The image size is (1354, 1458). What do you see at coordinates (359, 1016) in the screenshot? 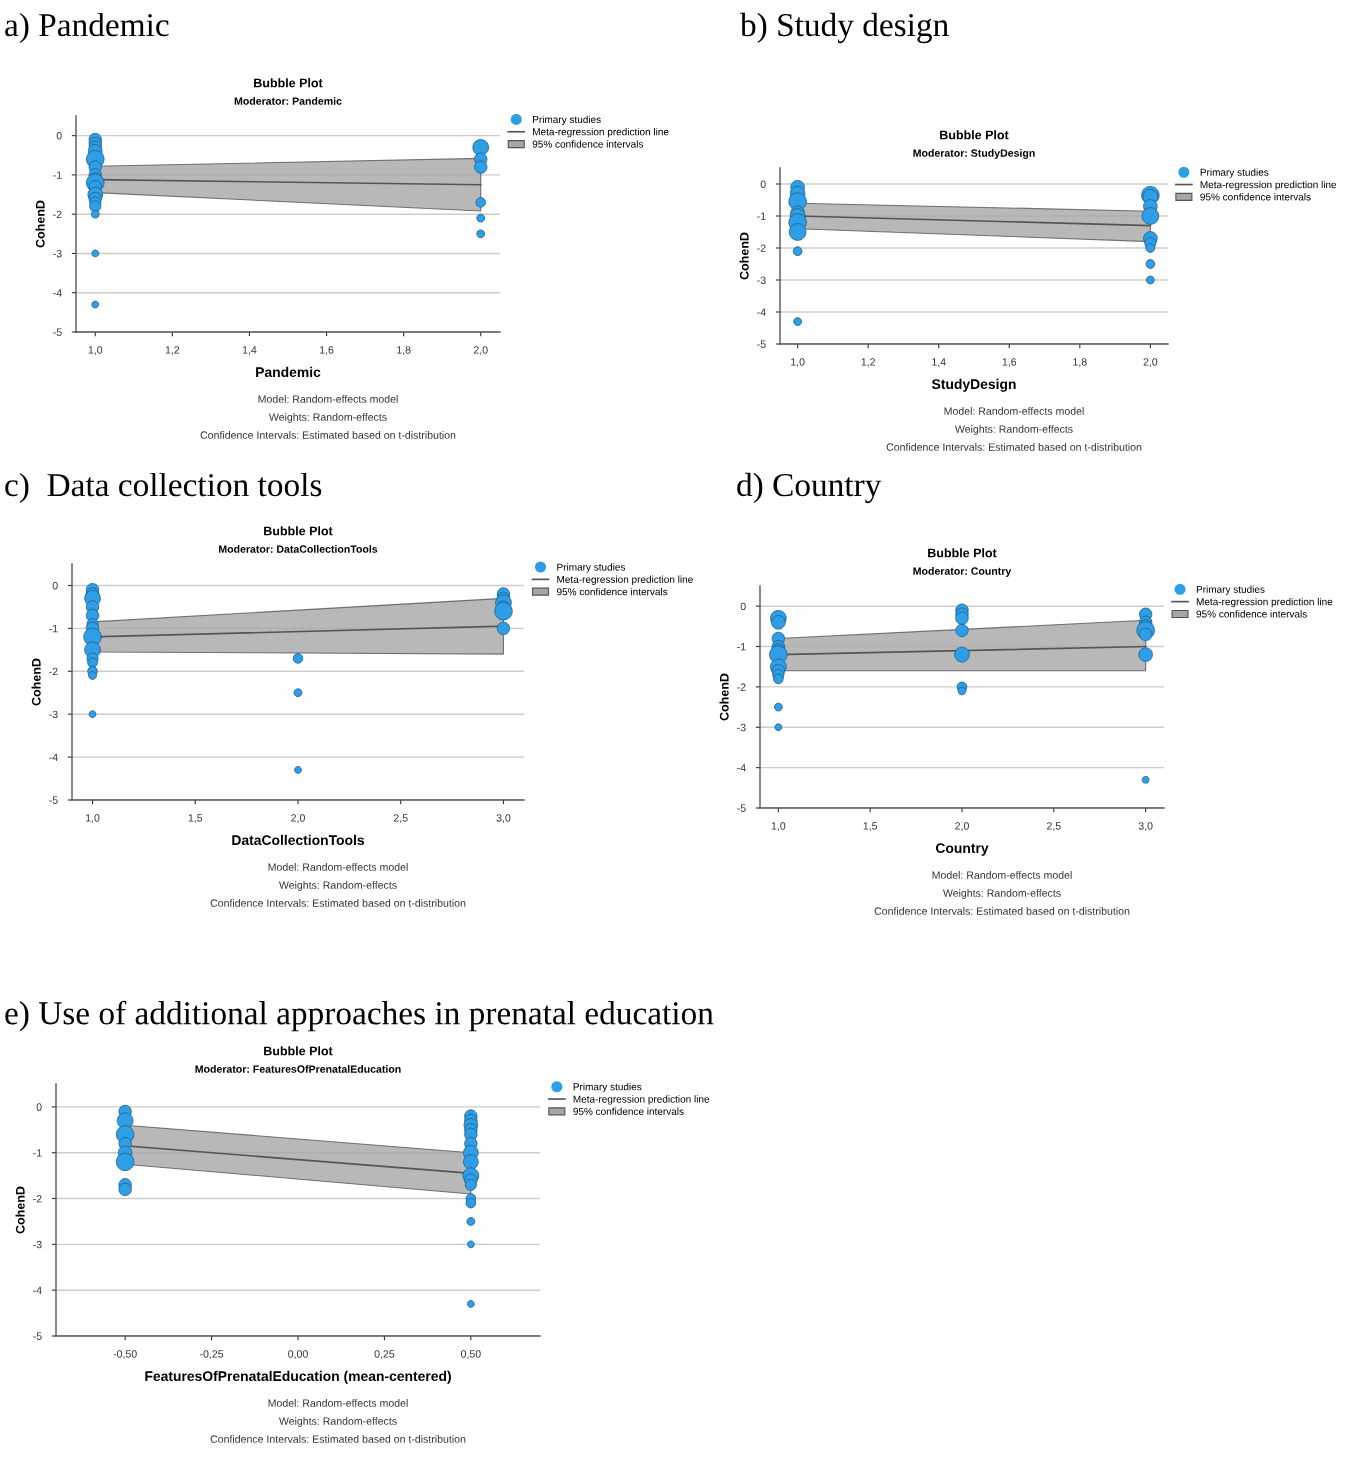
I see `chart-title: e) Use of additional approaches in prenatal education` at bounding box center [359, 1016].